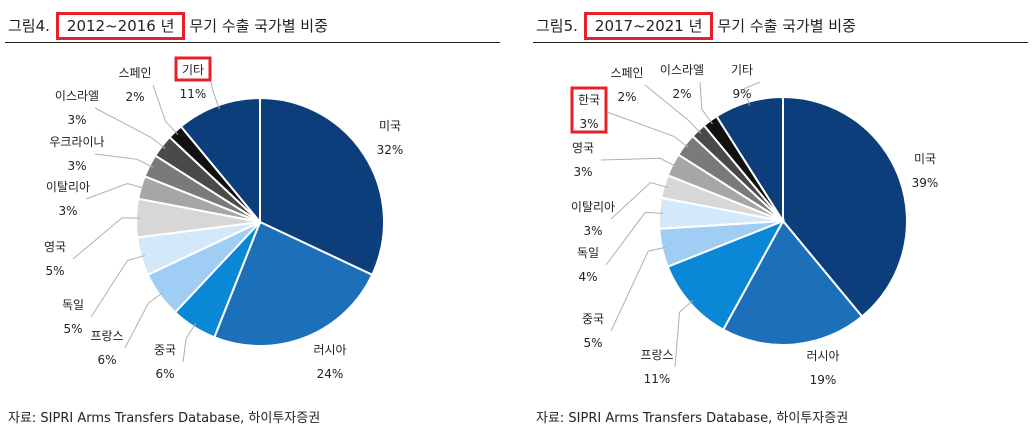 The width and height of the screenshot is (1033, 439). I want to click on slice-label-기타-10: 기타 11%, so click(193, 78).